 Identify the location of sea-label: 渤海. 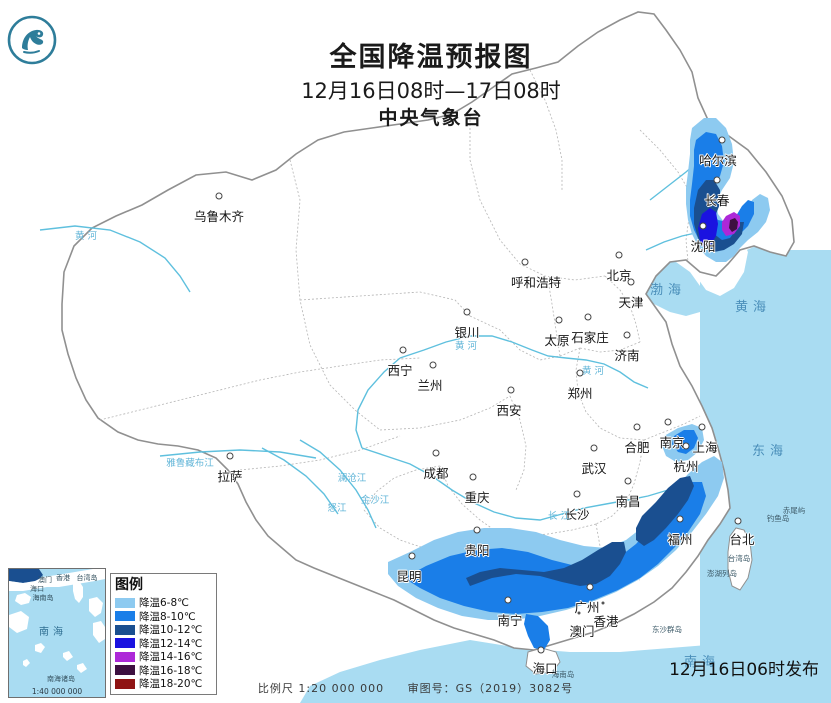
(668, 290).